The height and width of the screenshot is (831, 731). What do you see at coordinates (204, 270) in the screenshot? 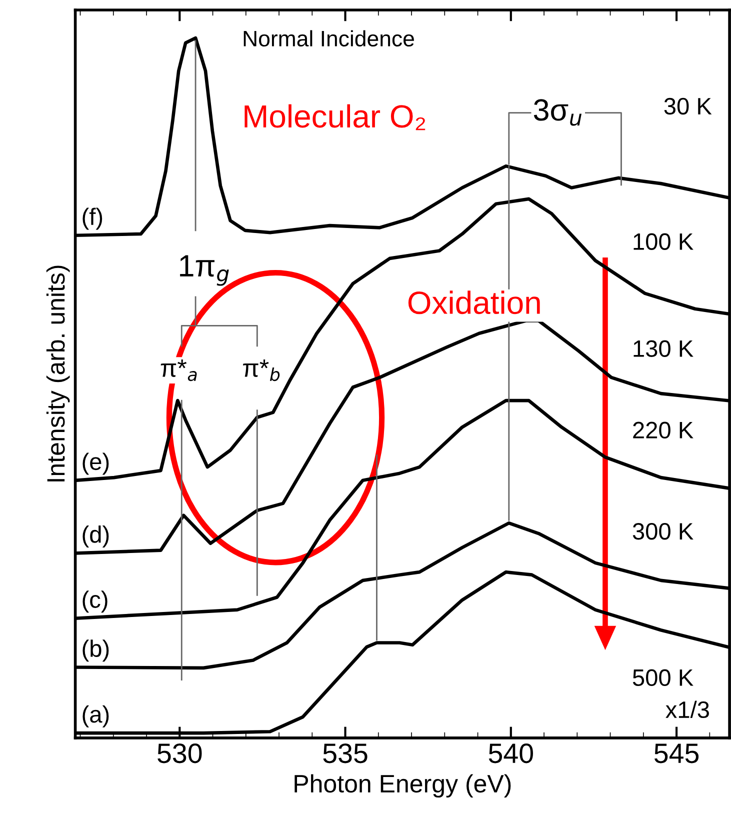
I see `annotation: 1π$_{g}$` at bounding box center [204, 270].